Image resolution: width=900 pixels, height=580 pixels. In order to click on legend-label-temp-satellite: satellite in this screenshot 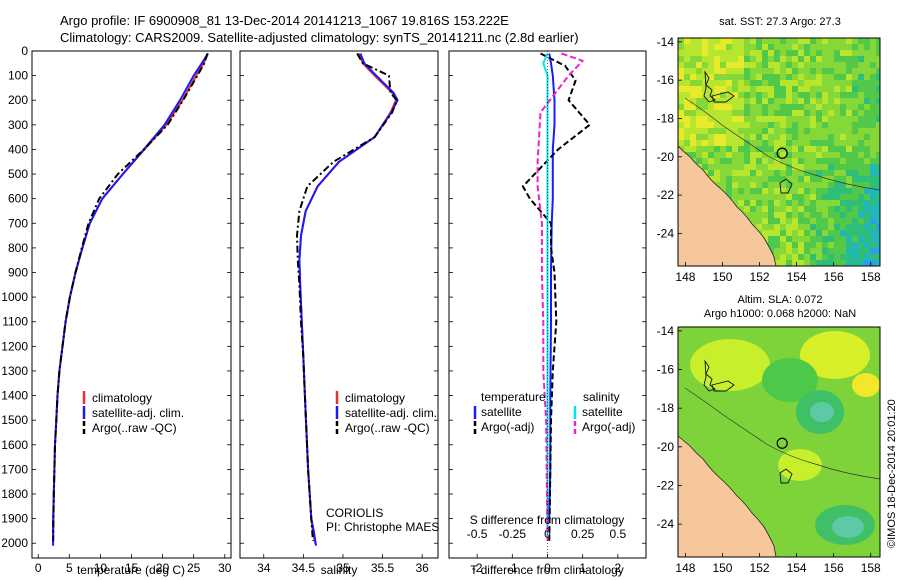, I will do `click(501, 412)`.